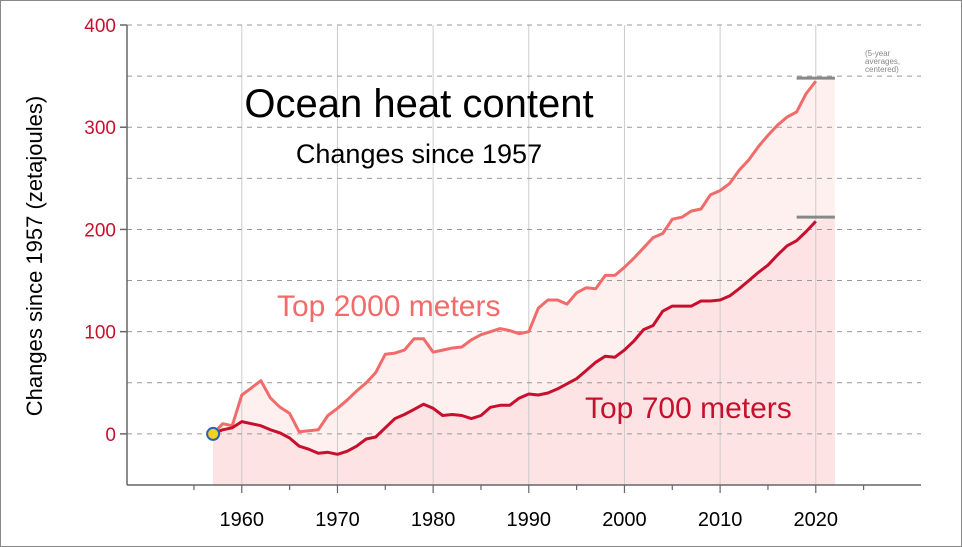 The image size is (962, 547). What do you see at coordinates (242, 520) in the screenshot?
I see `x-tick-label-1960: 1960` at bounding box center [242, 520].